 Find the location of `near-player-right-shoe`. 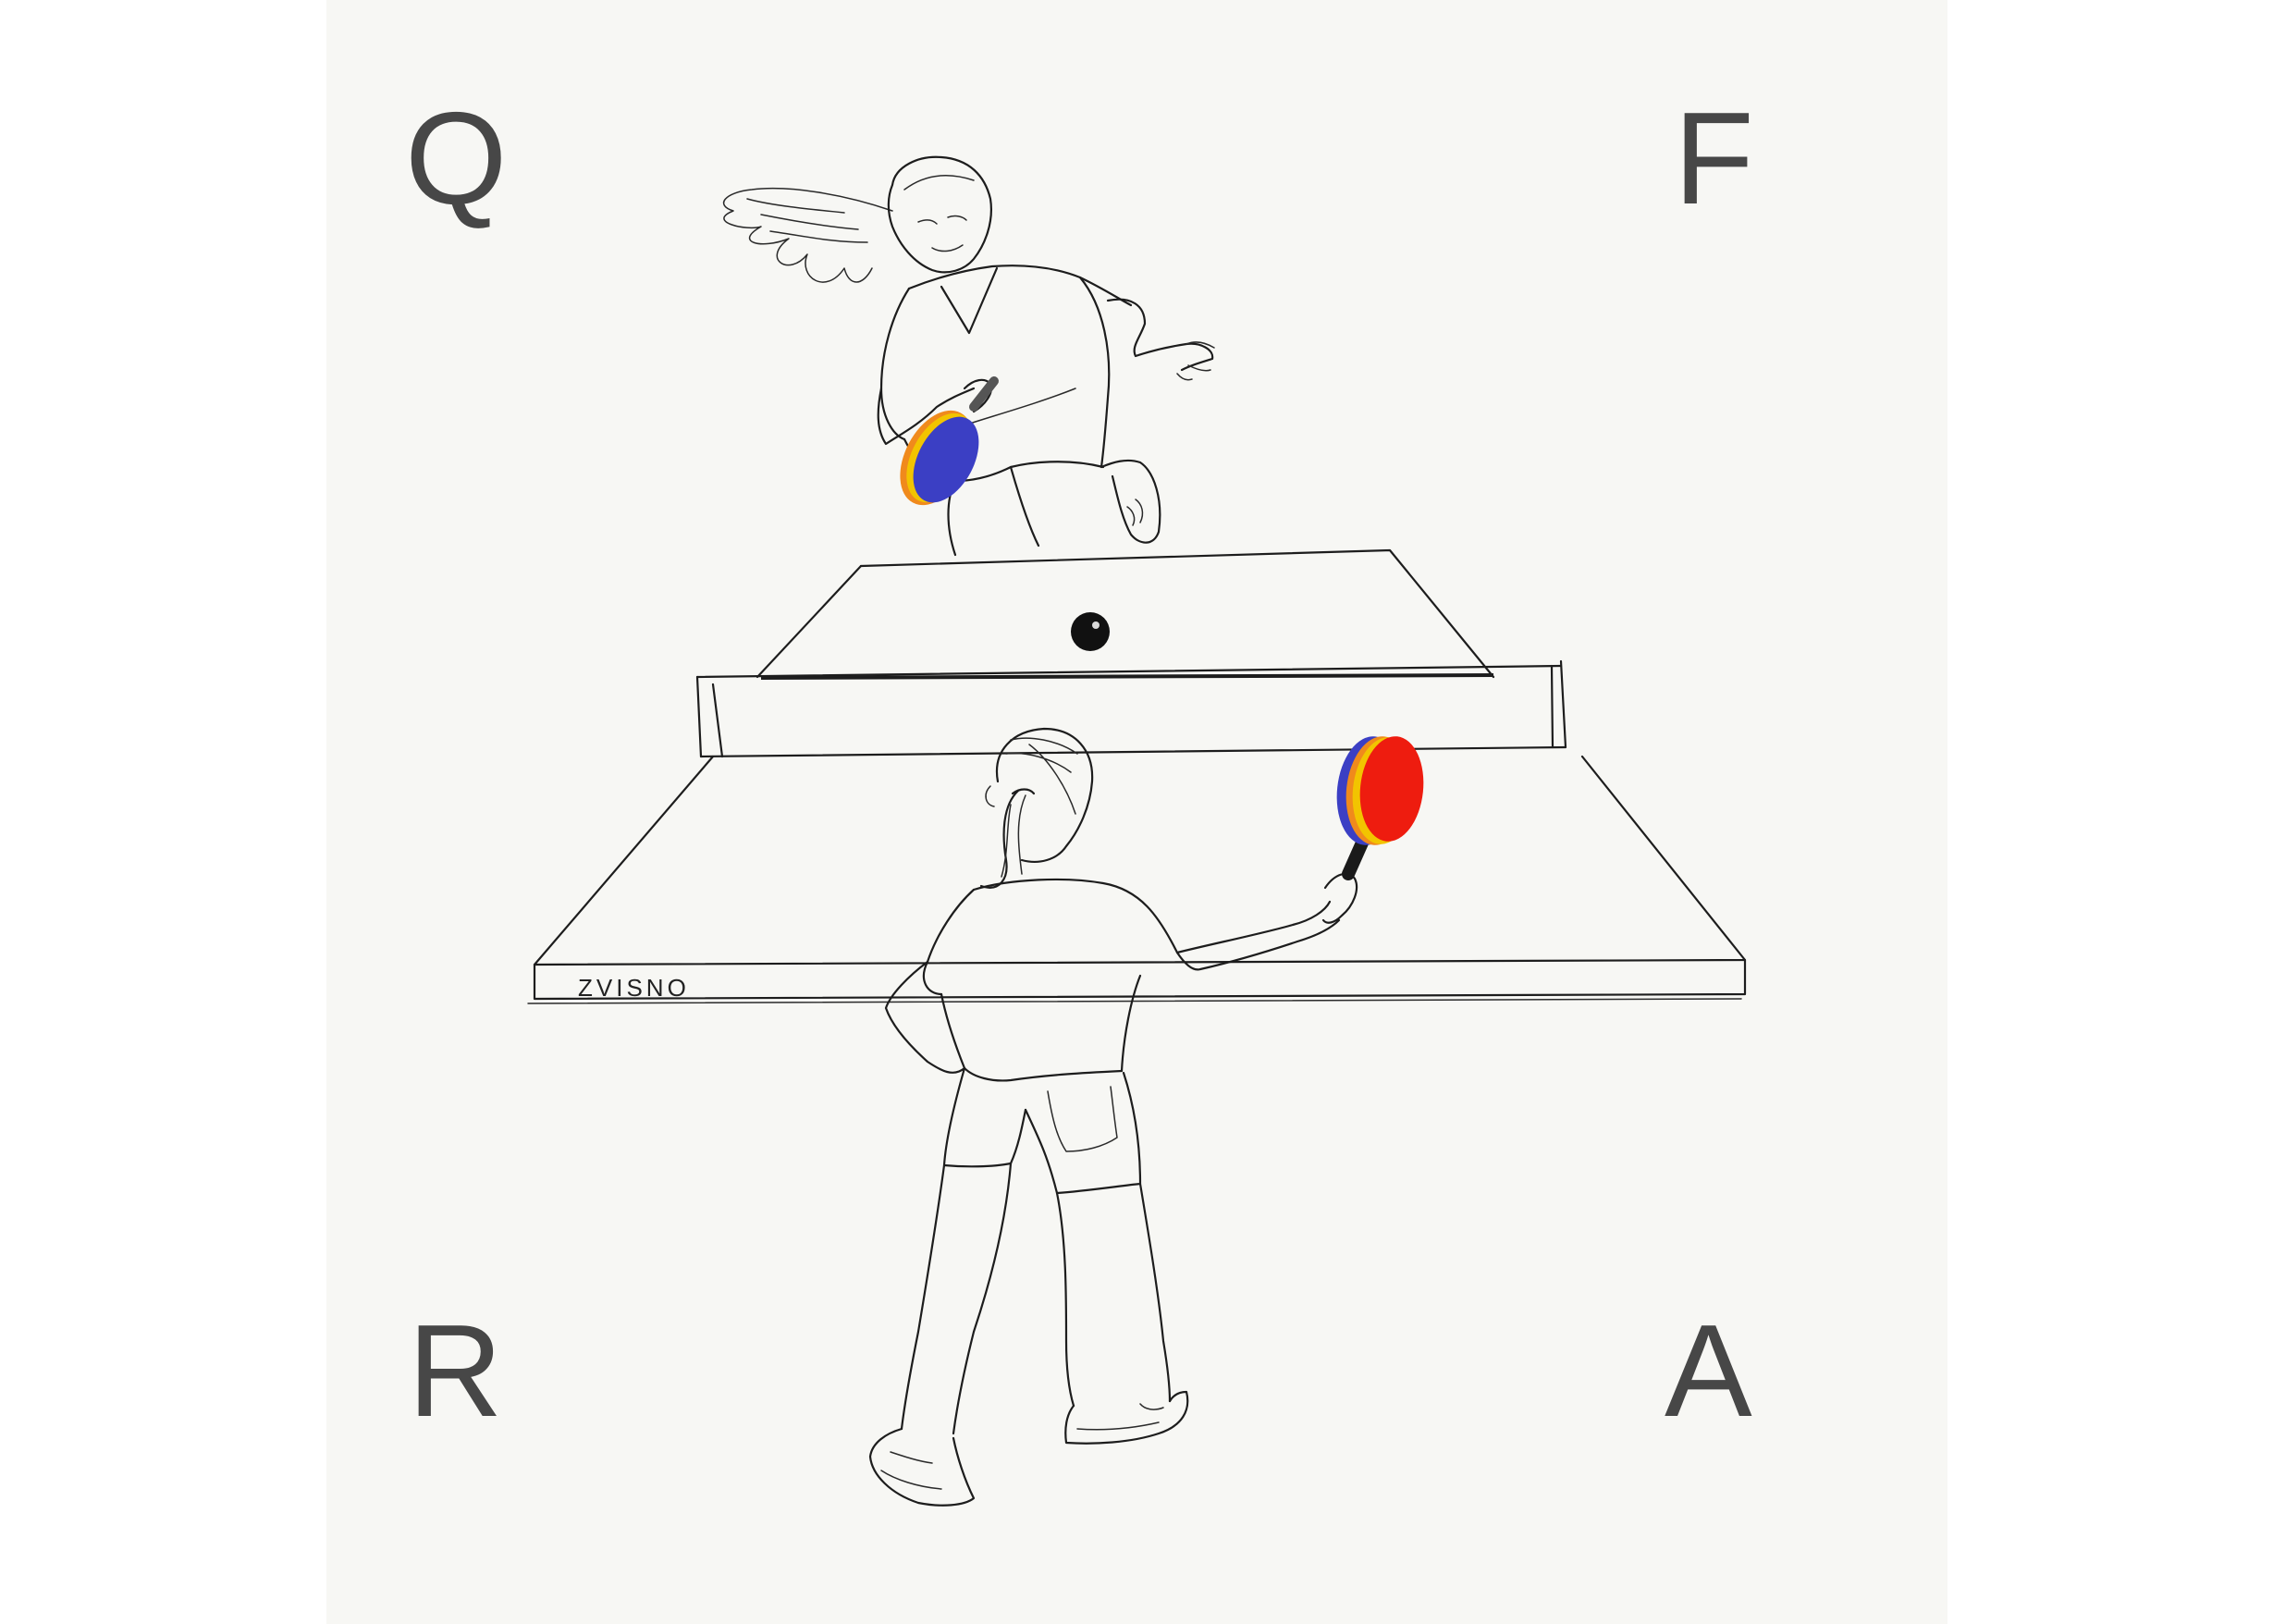

near-player-right-shoe is located at coordinates (1126, 1417).